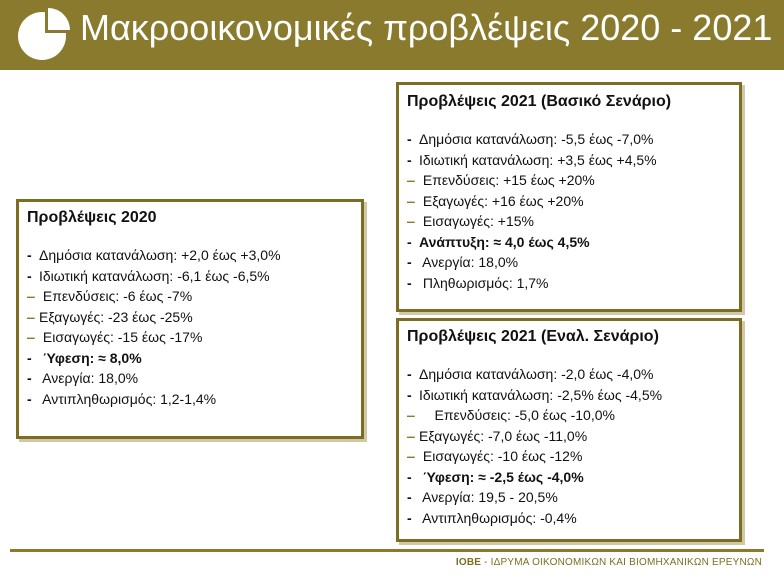  I want to click on list-item-text: Εισαγωγές: -10 έως -12%, so click(501, 456).